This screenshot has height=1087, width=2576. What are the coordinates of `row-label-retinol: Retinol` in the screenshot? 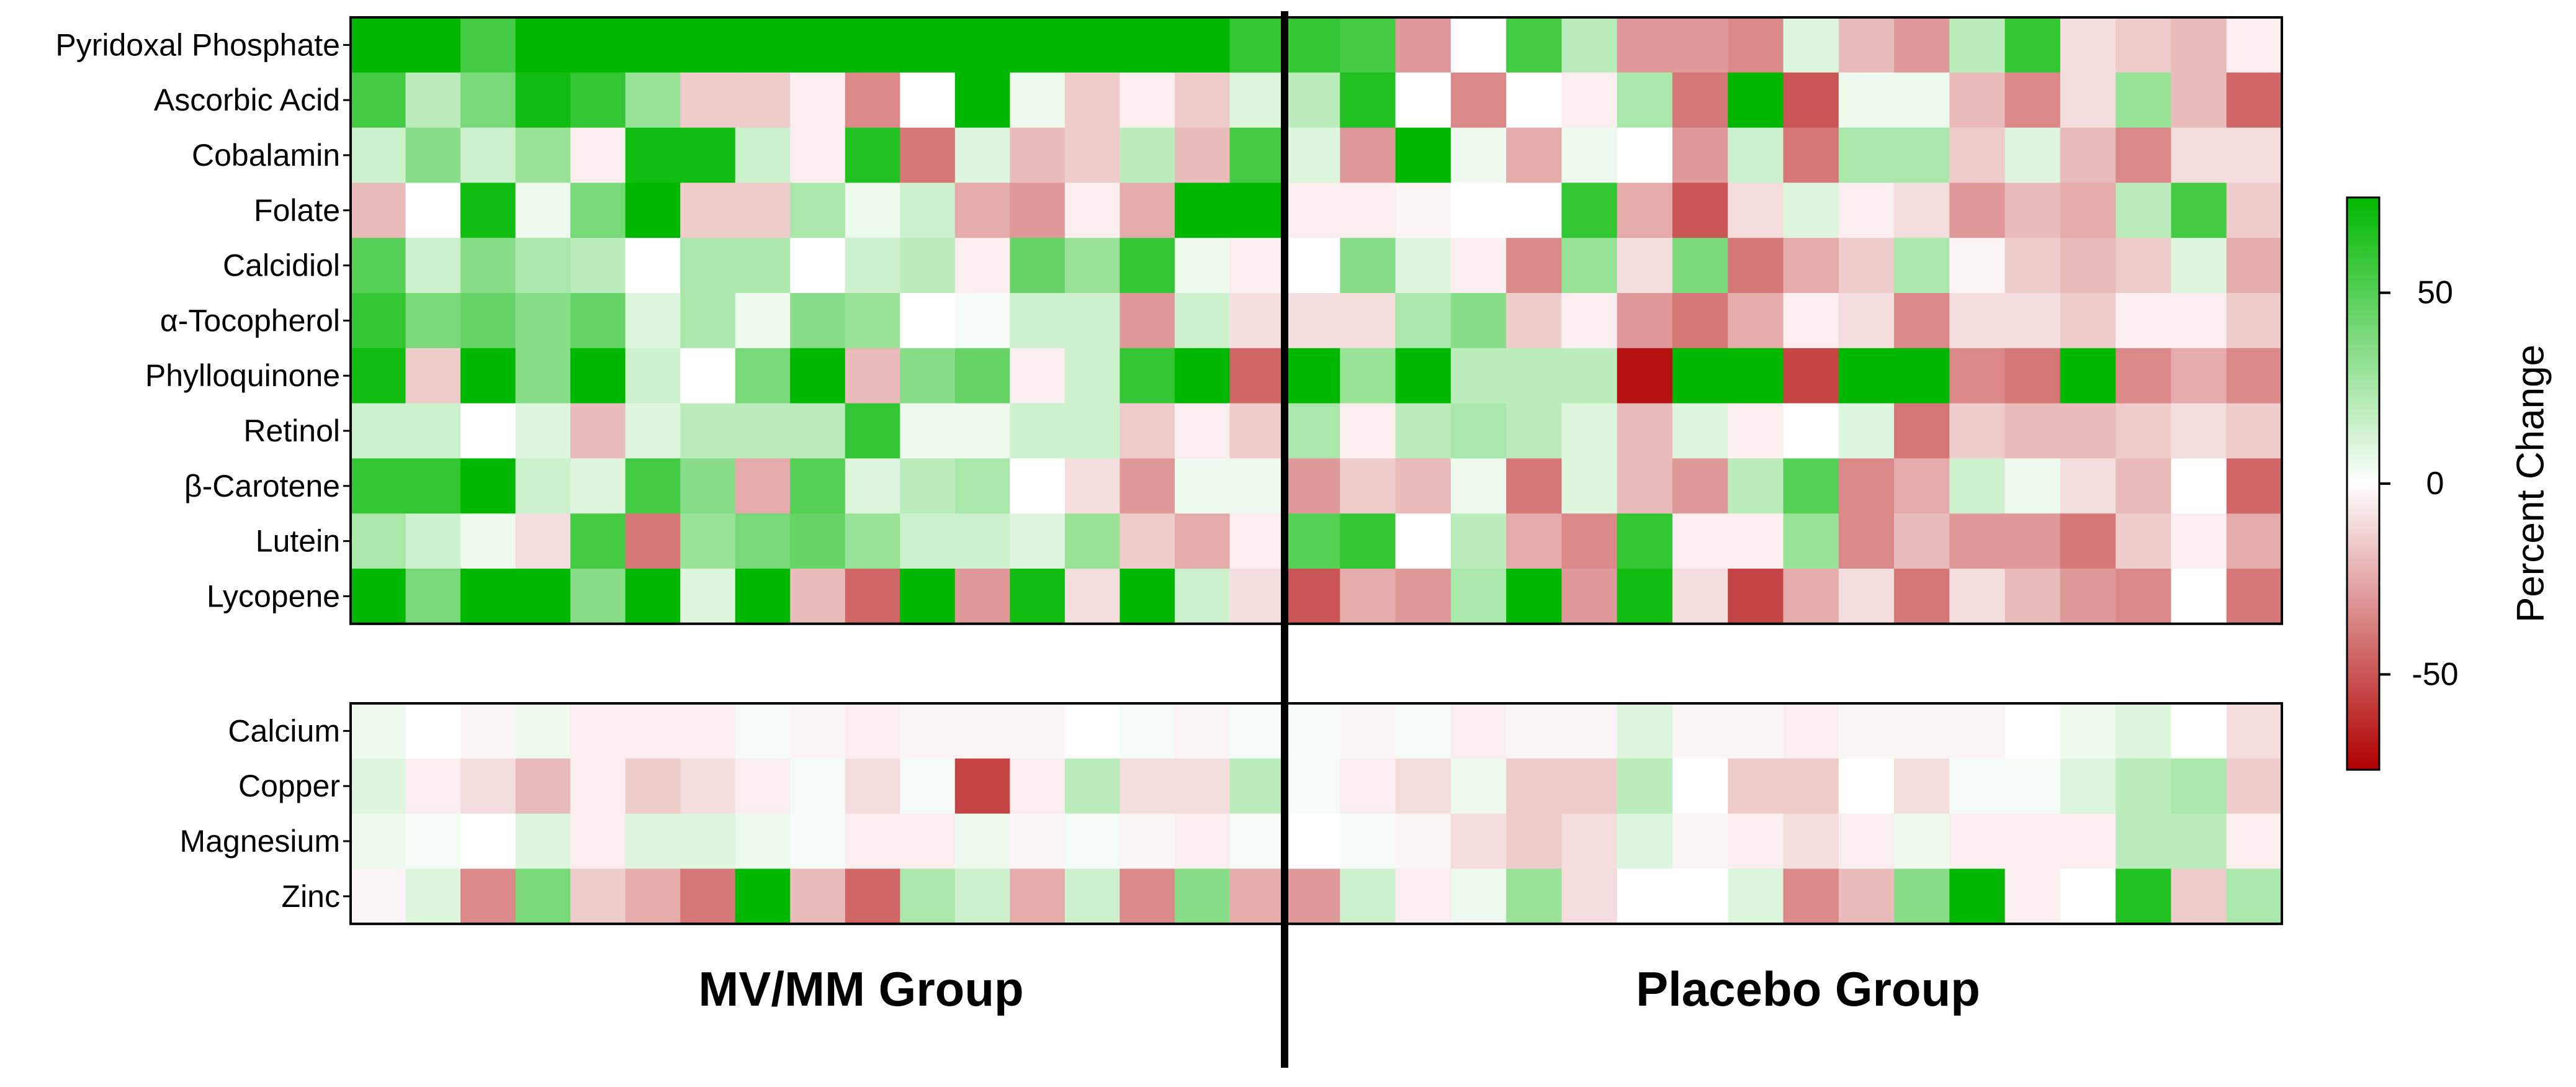 It's located at (291, 430).